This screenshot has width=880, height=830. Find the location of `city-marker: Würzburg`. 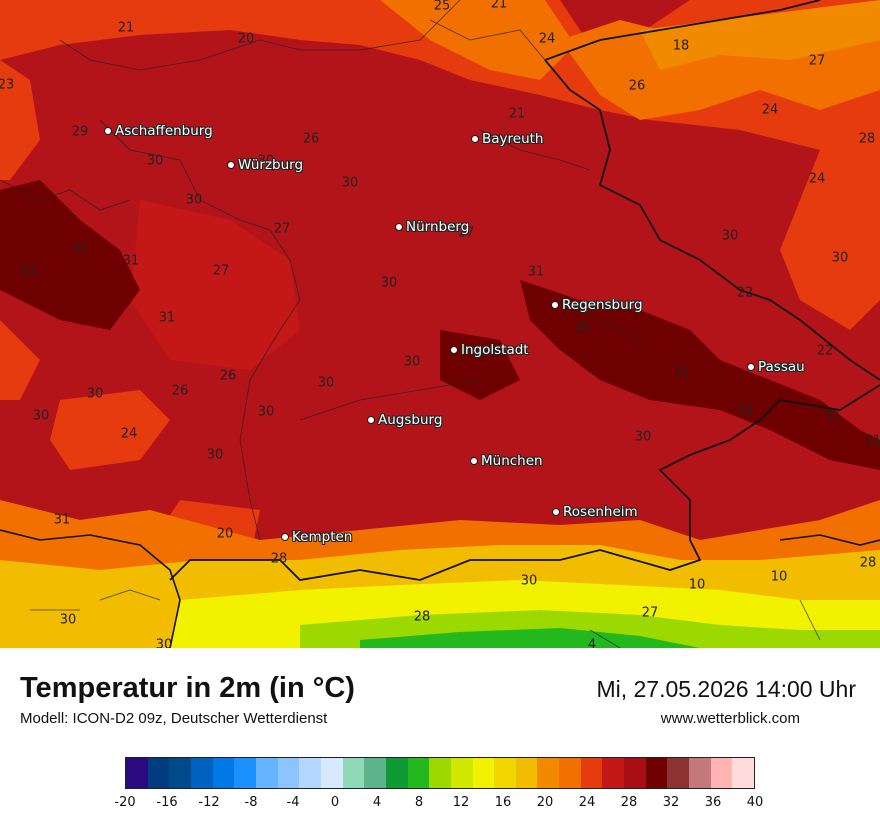

city-marker: Würzburg is located at coordinates (265, 165).